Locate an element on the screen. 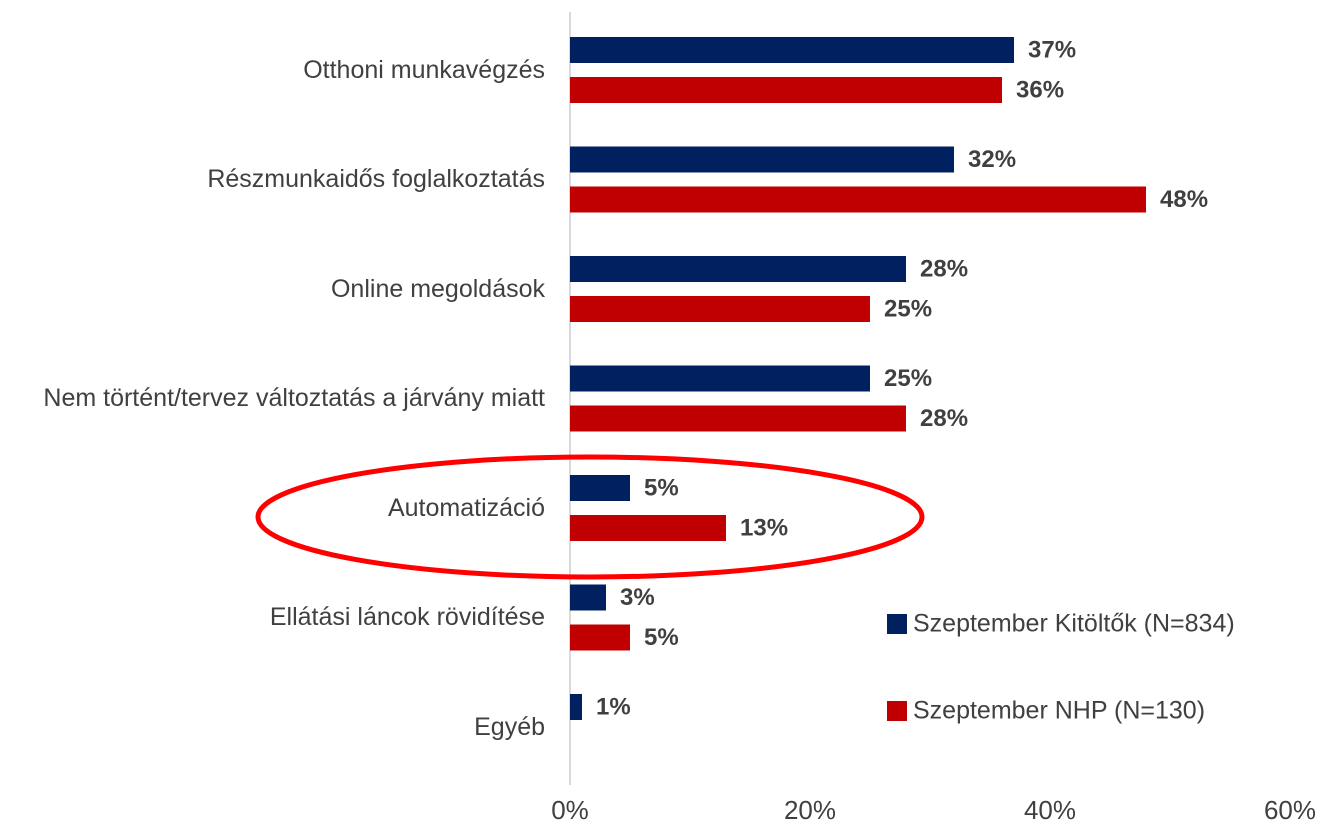 Image resolution: width=1322 pixels, height=836 pixels. highlight-ellipse is located at coordinates (590, 517).